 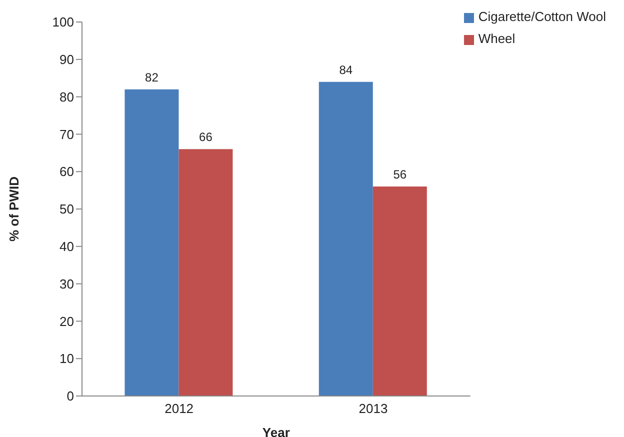 What do you see at coordinates (179, 408) in the screenshot?
I see `x-tick-label: 2012` at bounding box center [179, 408].